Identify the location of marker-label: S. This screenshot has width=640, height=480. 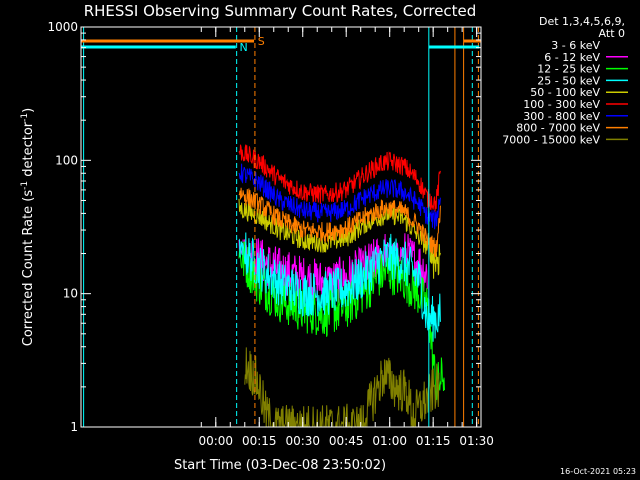
(261, 41).